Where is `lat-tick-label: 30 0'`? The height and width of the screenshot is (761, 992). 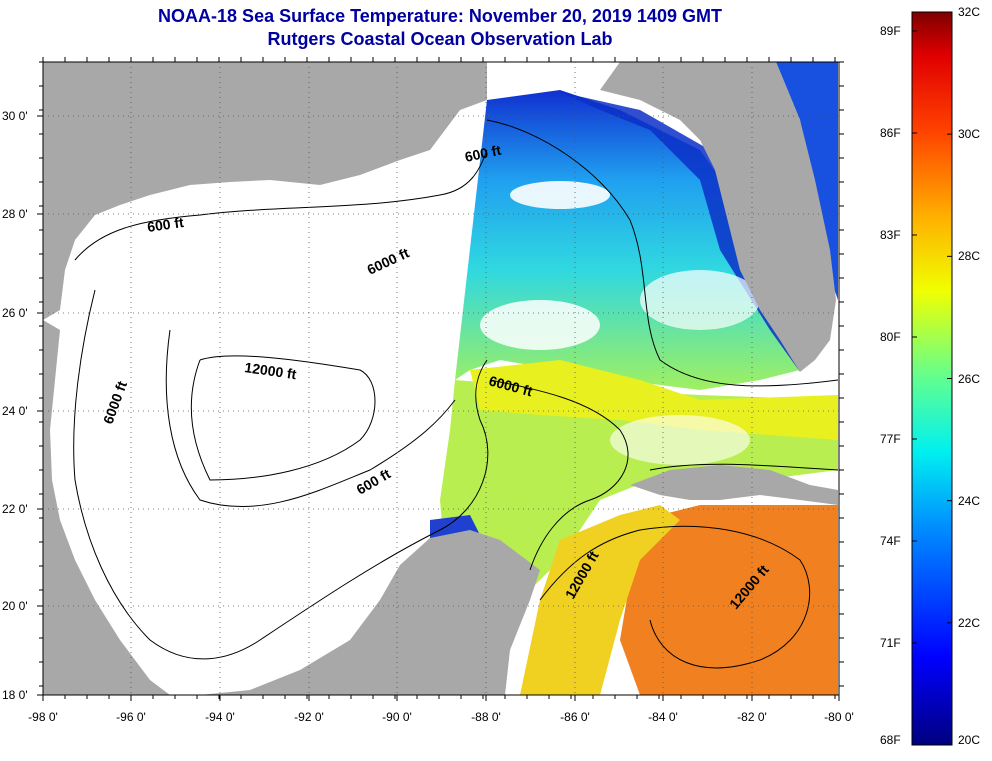
lat-tick-label: 30 0' is located at coordinates (15, 116).